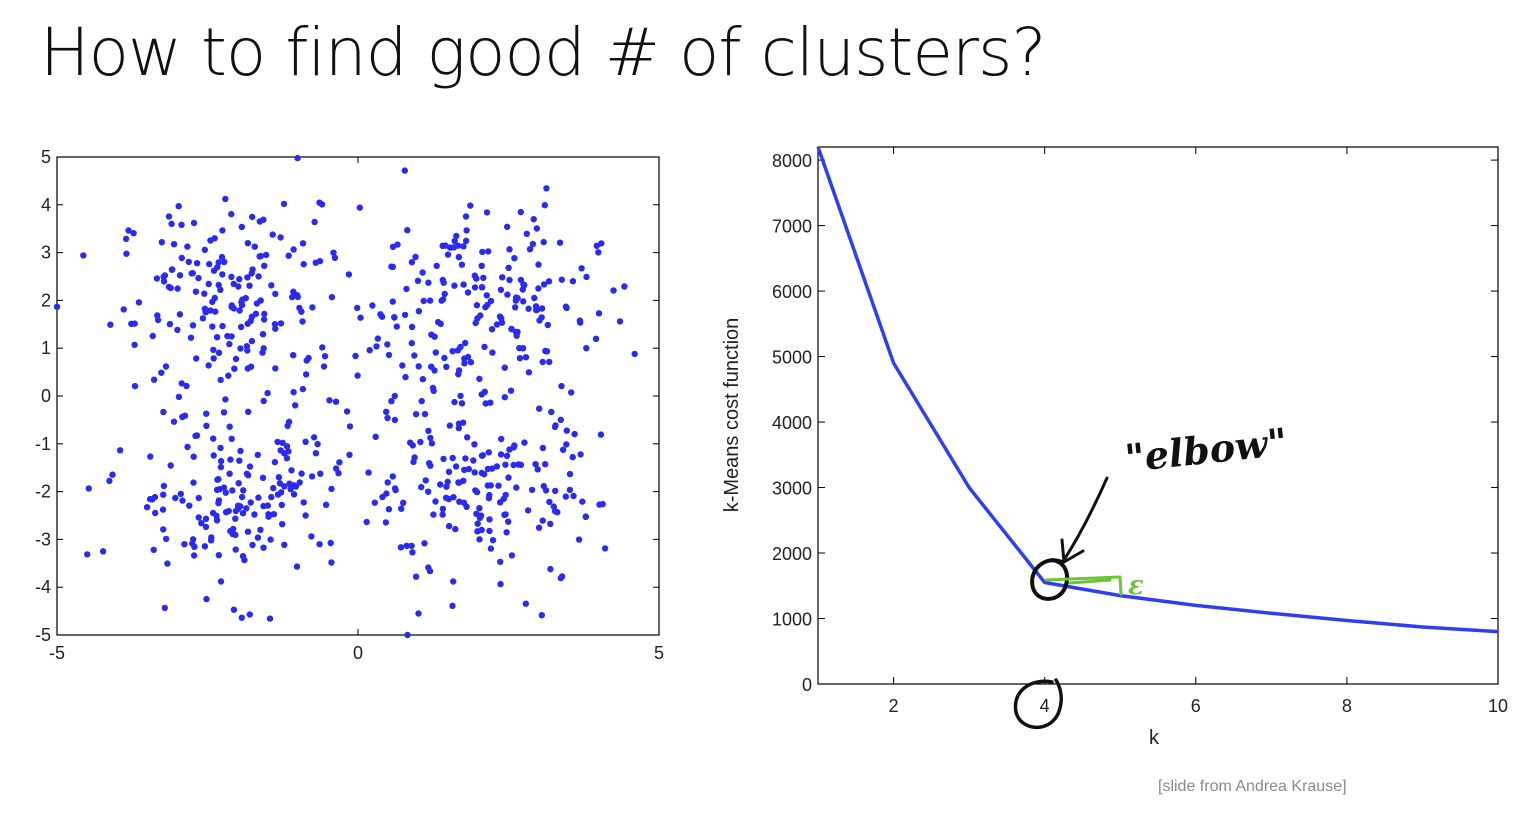  I want to click on elbow-annotation-label: "elbow", so click(1206, 450).